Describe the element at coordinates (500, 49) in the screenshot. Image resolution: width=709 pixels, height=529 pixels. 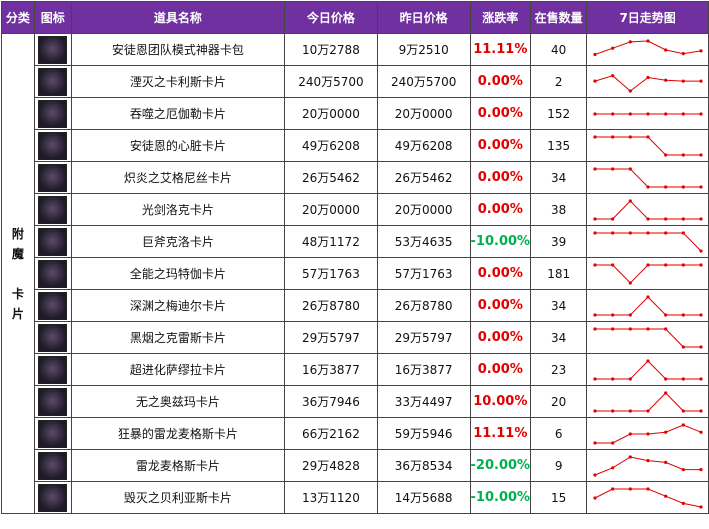
I see `change-rate: 11.11%` at that location.